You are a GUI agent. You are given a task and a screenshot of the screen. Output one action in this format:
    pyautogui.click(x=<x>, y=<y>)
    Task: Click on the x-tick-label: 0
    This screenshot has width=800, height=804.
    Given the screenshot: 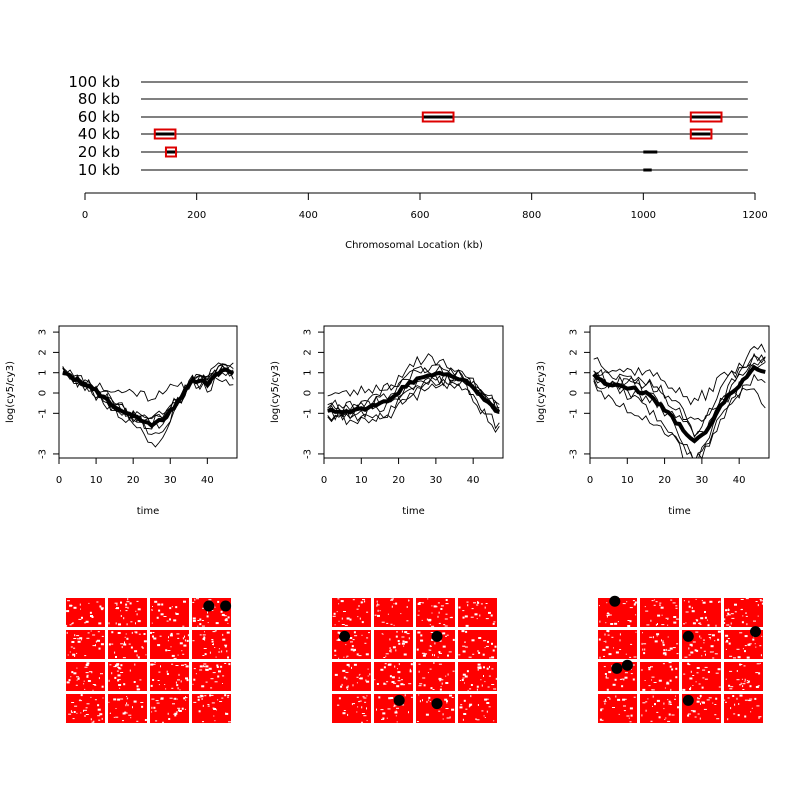 What is the action you would take?
    pyautogui.click(x=324, y=480)
    